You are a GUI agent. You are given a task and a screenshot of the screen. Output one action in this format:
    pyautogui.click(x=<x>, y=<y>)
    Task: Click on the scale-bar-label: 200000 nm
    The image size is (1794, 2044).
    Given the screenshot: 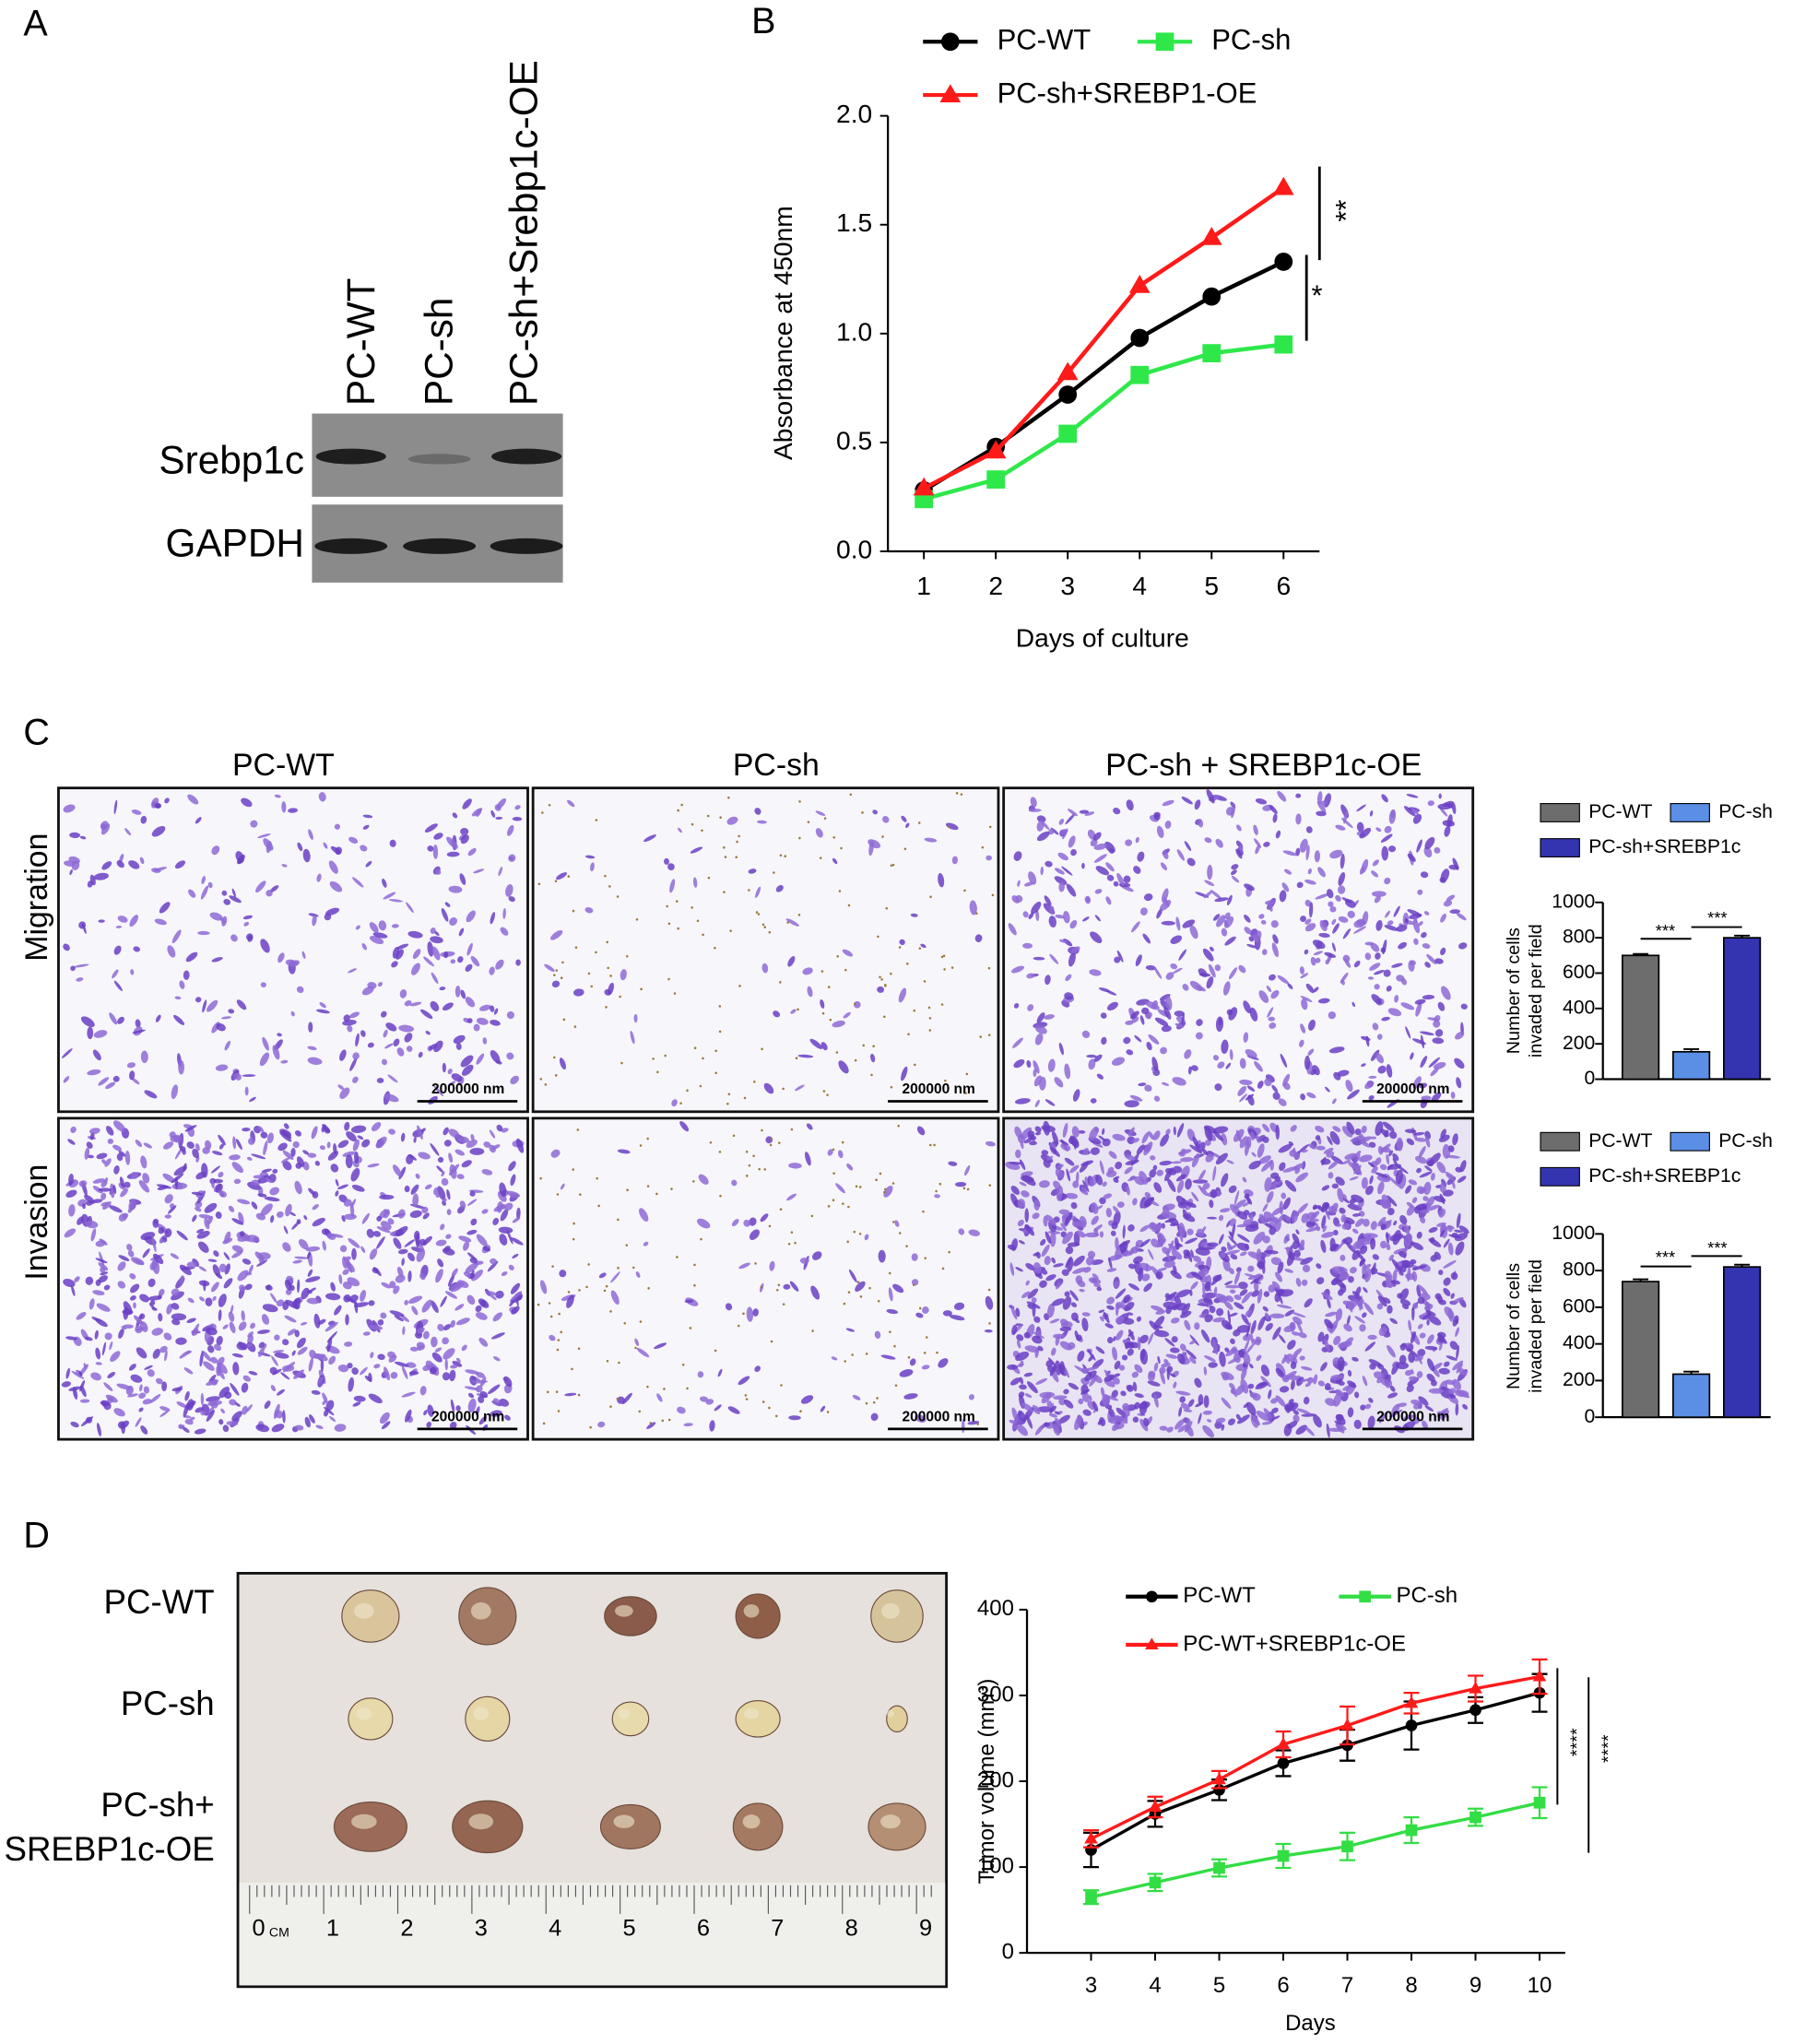 What is the action you would take?
    pyautogui.click(x=938, y=1089)
    